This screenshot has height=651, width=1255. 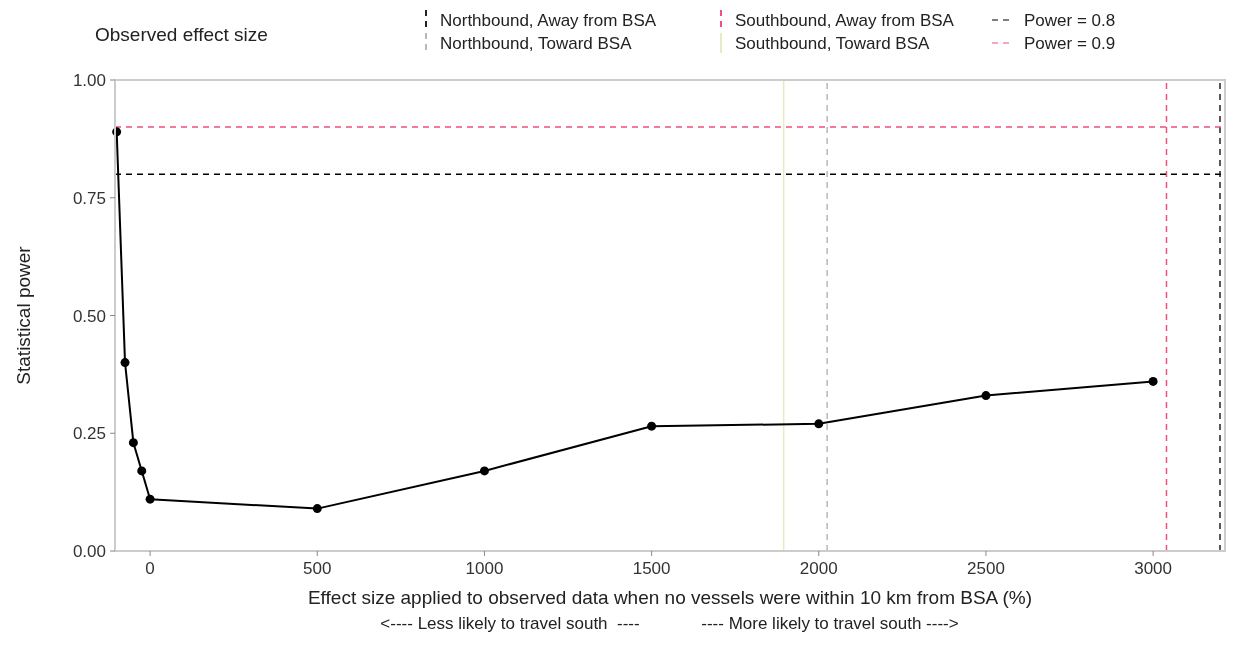 I want to click on x-tick-label: 0, so click(x=150, y=568).